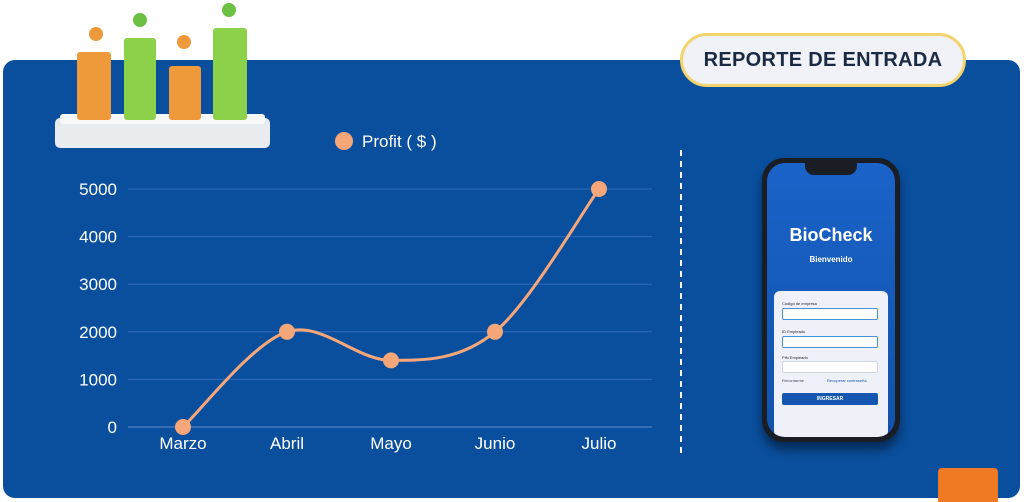  I want to click on welcome-text: Bienvenido, so click(831, 259).